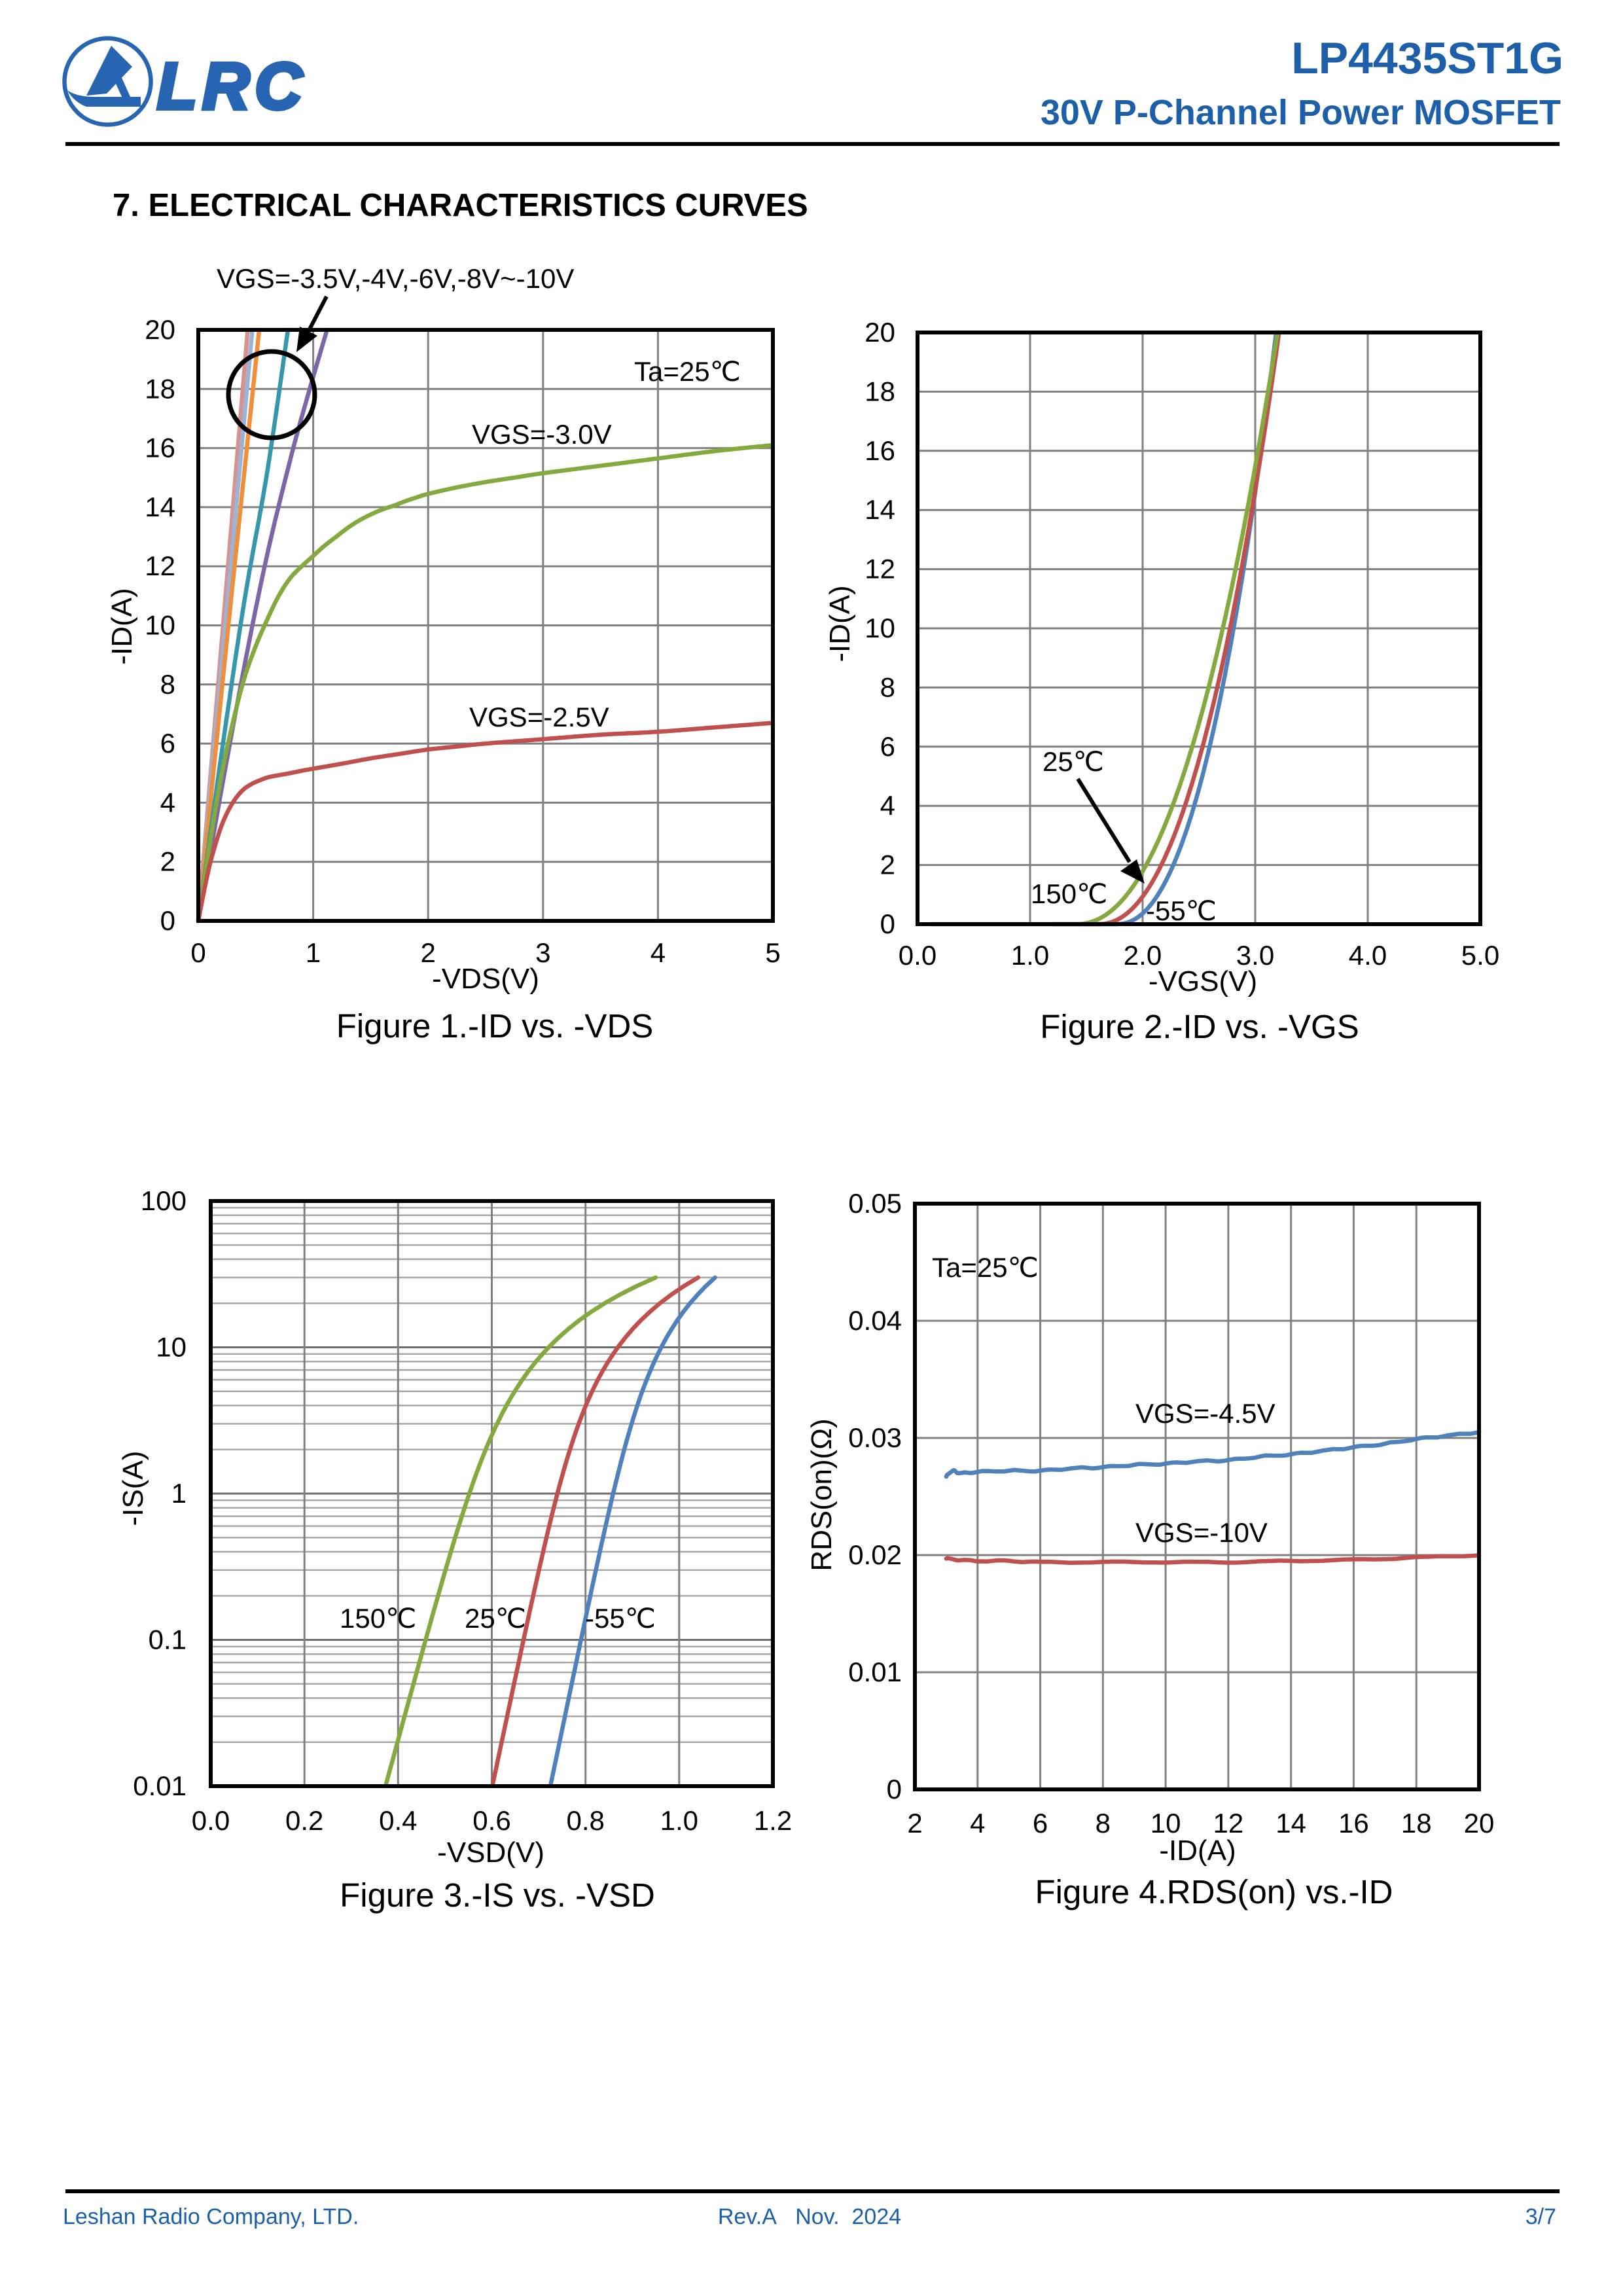  What do you see at coordinates (875, 1554) in the screenshot?
I see `svg-text: 0.02` at bounding box center [875, 1554].